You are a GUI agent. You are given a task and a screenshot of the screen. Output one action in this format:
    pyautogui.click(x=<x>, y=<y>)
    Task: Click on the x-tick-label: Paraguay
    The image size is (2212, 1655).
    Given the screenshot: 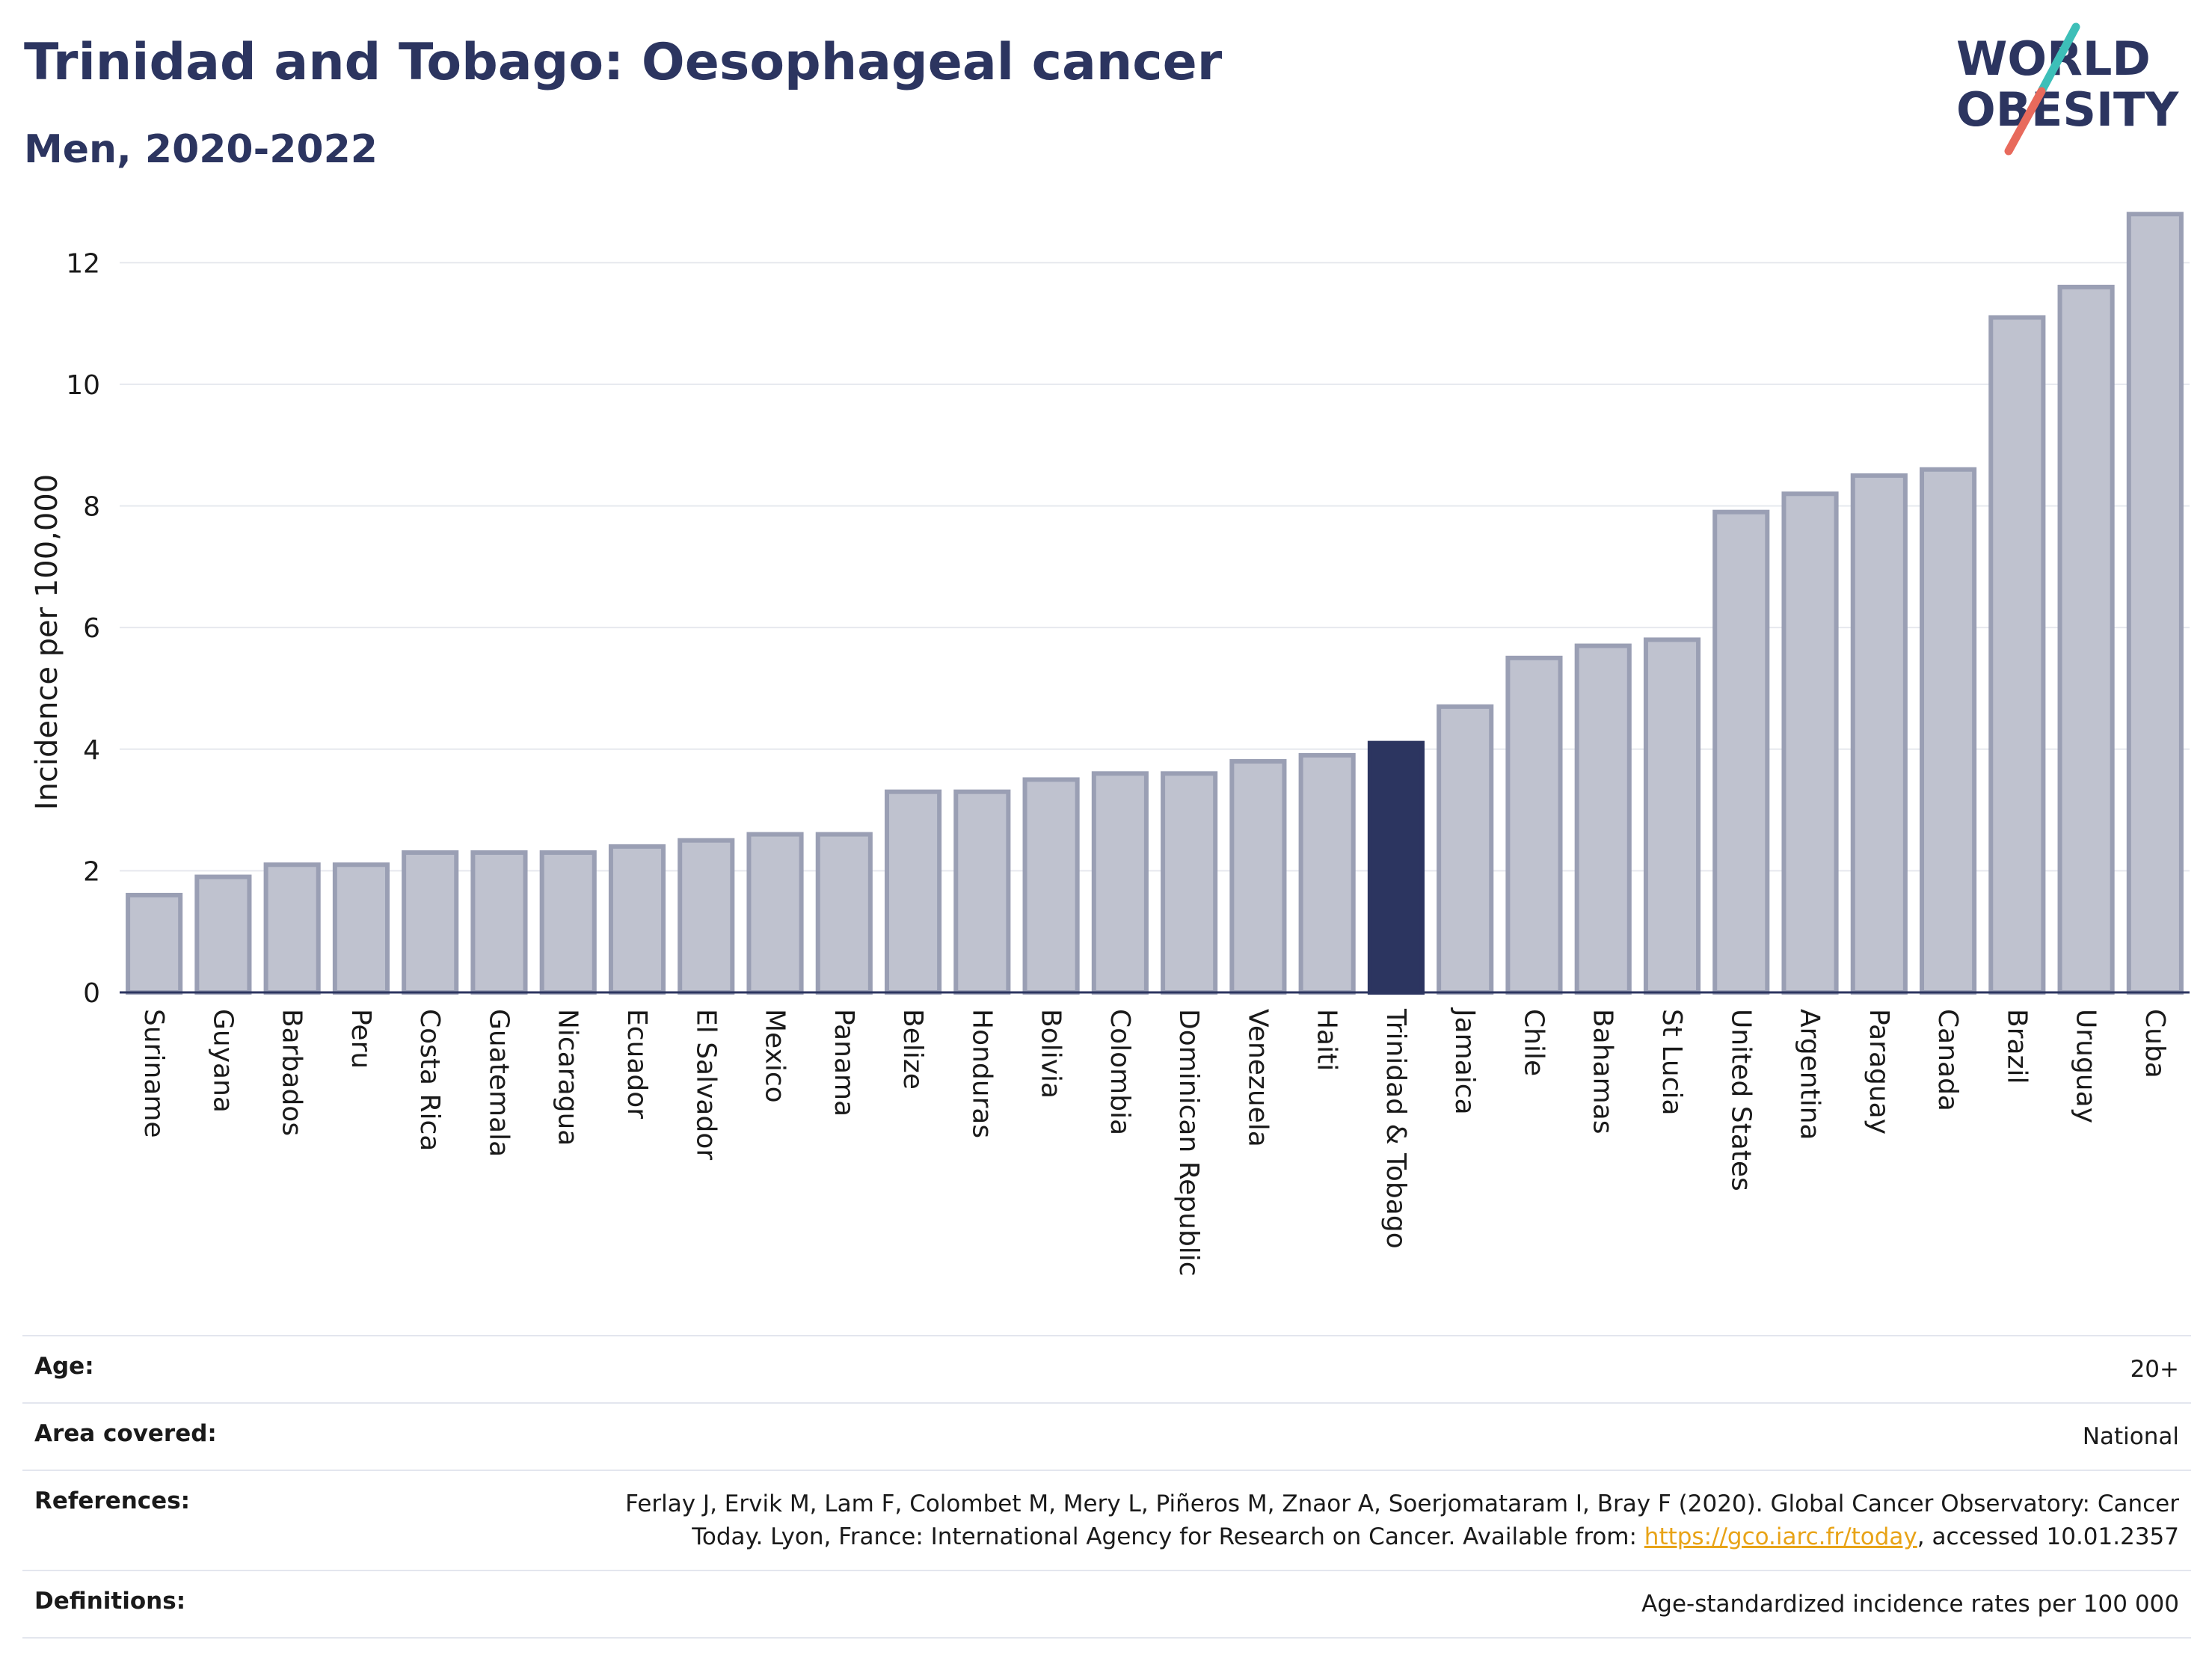 What is the action you would take?
    pyautogui.click(x=1879, y=1071)
    